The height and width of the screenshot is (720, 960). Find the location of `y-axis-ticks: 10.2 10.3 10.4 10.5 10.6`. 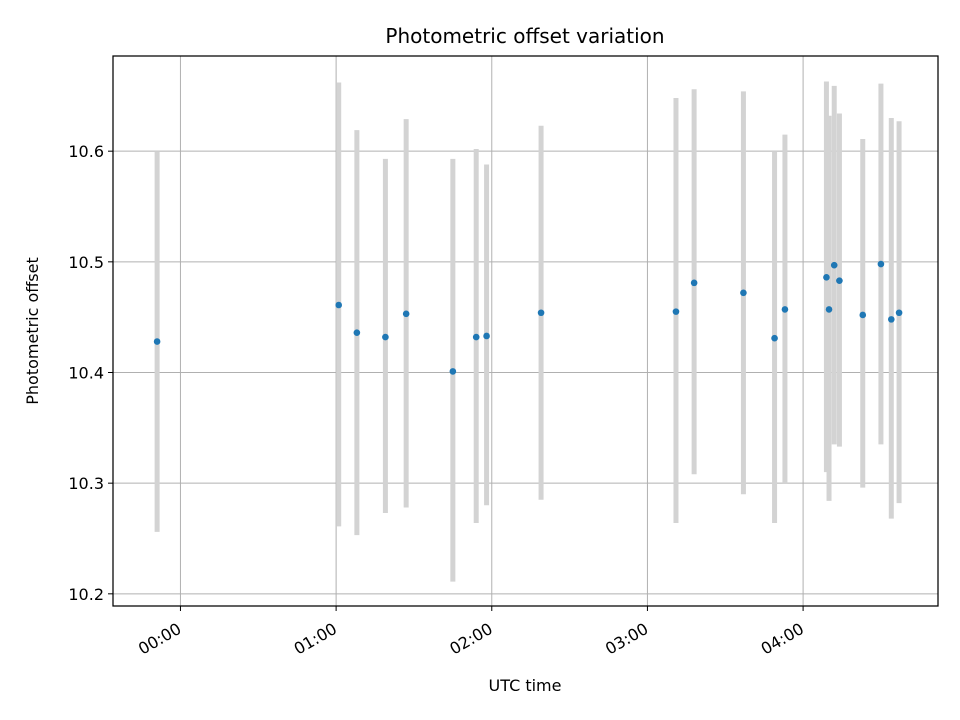

y-axis-ticks: 10.2 10.3 10.4 10.5 10.6 is located at coordinates (90, 373).